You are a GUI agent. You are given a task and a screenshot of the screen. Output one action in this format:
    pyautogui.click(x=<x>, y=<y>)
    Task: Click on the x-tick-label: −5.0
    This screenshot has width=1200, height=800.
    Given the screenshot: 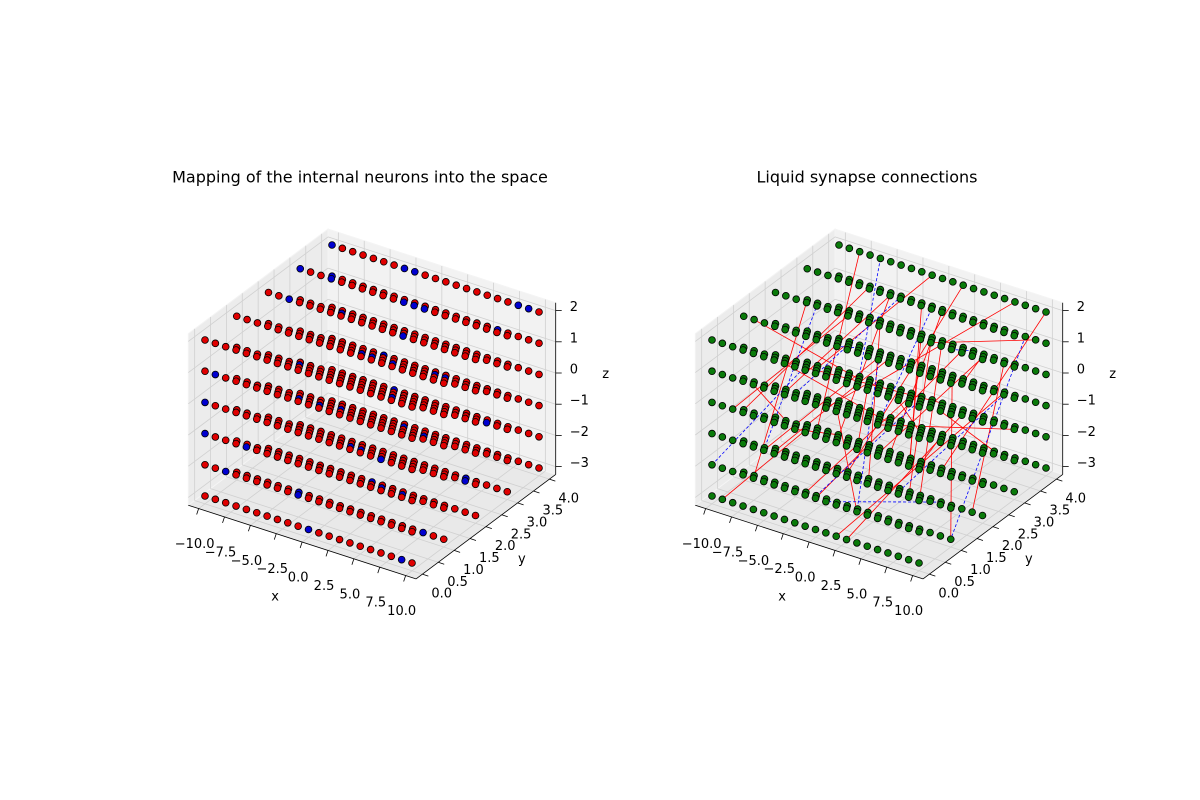 What is the action you would take?
    pyautogui.click(x=247, y=561)
    